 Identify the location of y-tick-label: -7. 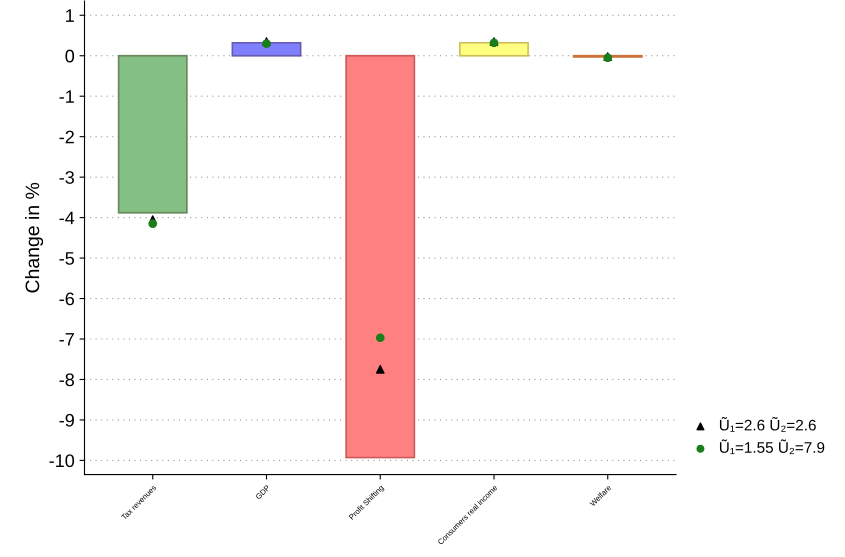
(67, 339).